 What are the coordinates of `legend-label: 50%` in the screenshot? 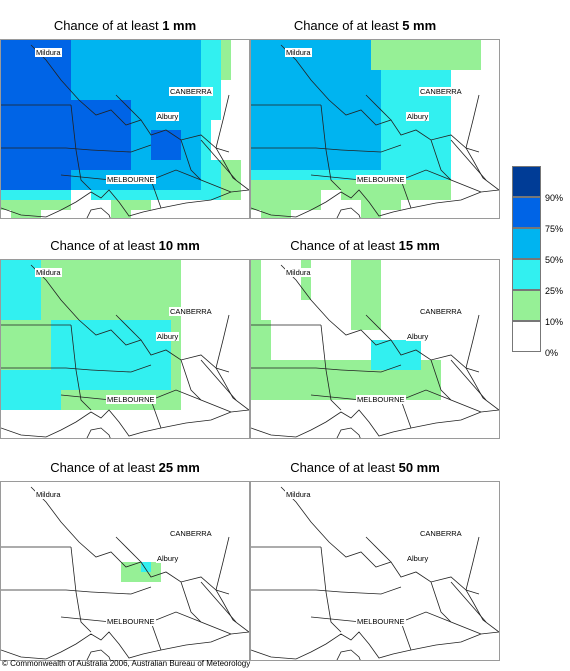 It's located at (554, 260).